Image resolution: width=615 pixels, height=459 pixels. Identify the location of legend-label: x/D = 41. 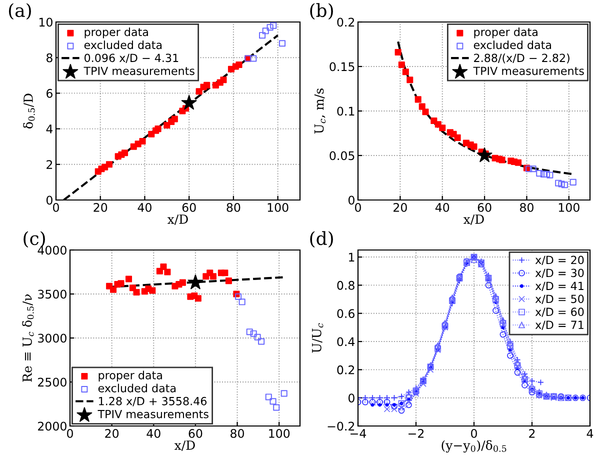
(559, 286).